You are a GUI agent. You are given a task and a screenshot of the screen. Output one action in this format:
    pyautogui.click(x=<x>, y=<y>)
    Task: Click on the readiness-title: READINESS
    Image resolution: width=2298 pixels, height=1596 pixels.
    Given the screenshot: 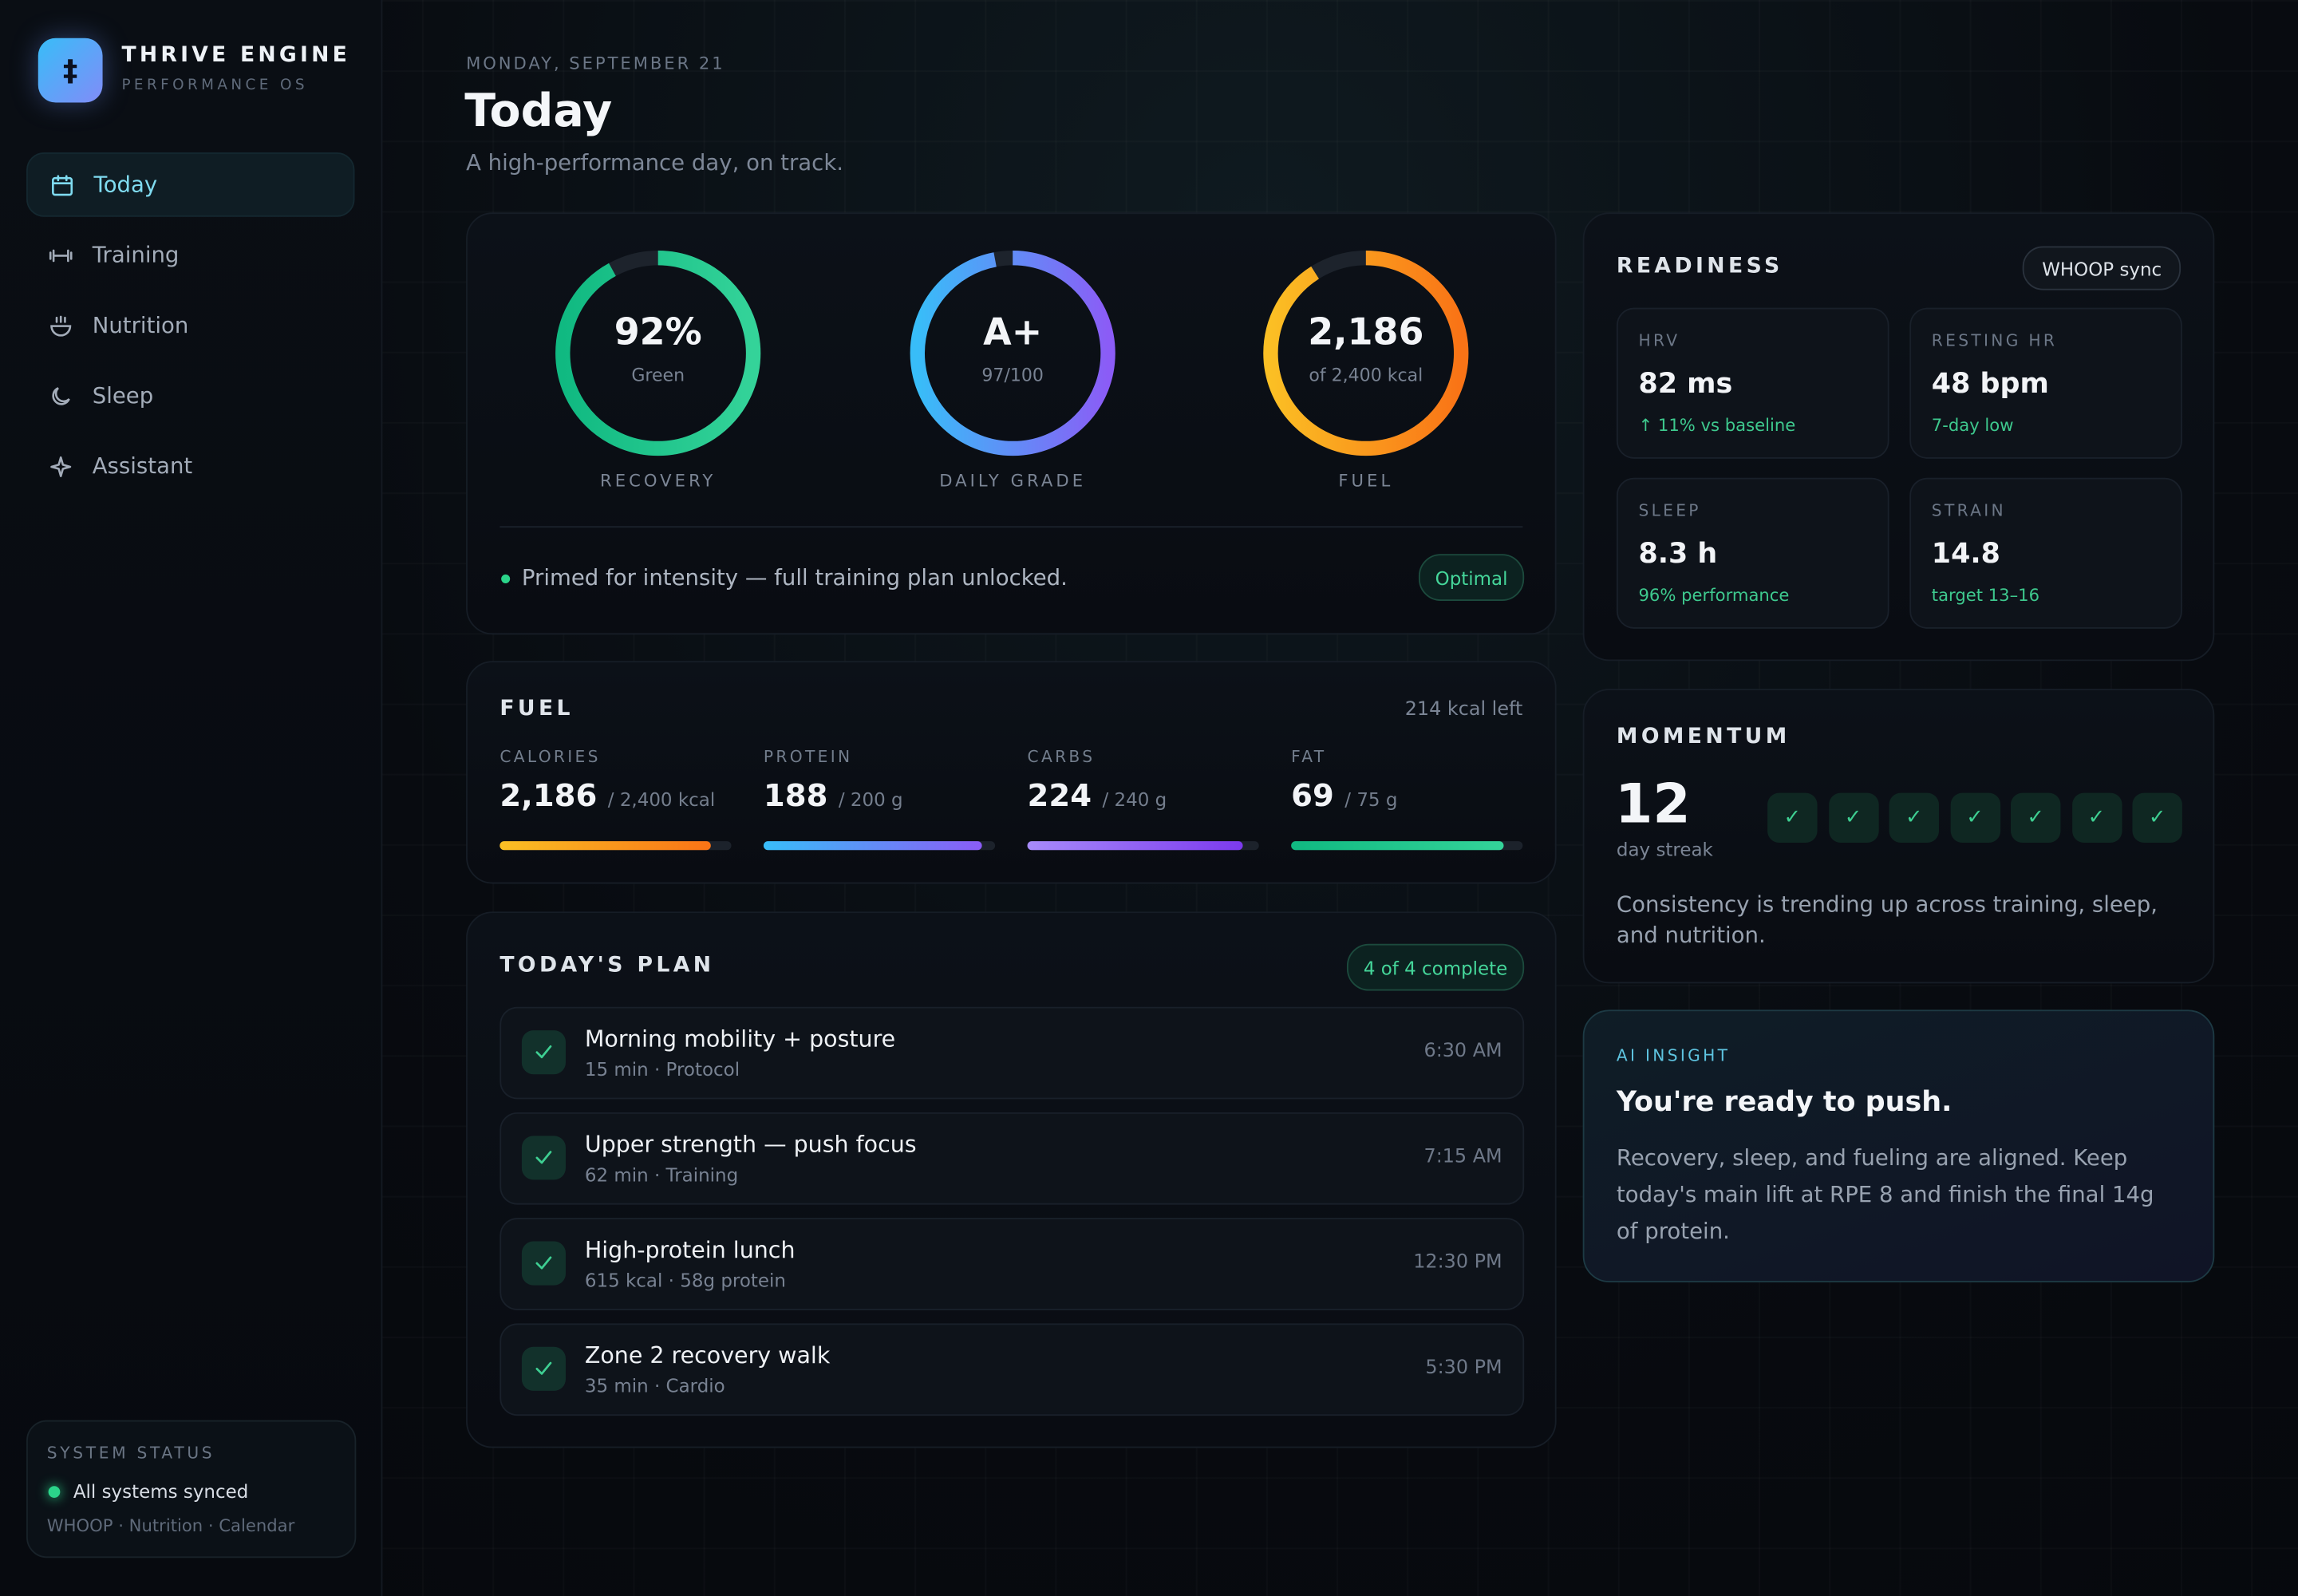 What is the action you would take?
    pyautogui.click(x=1700, y=267)
    